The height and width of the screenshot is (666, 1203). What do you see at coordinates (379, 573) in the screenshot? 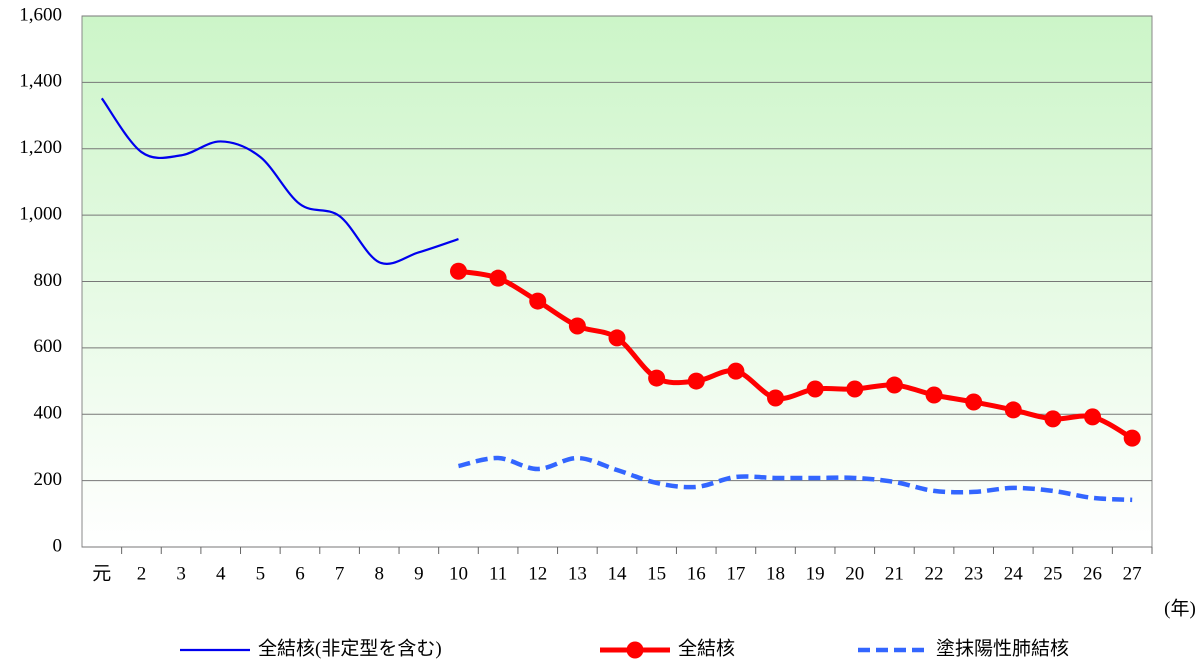
I see `x-tick-label: 8` at bounding box center [379, 573].